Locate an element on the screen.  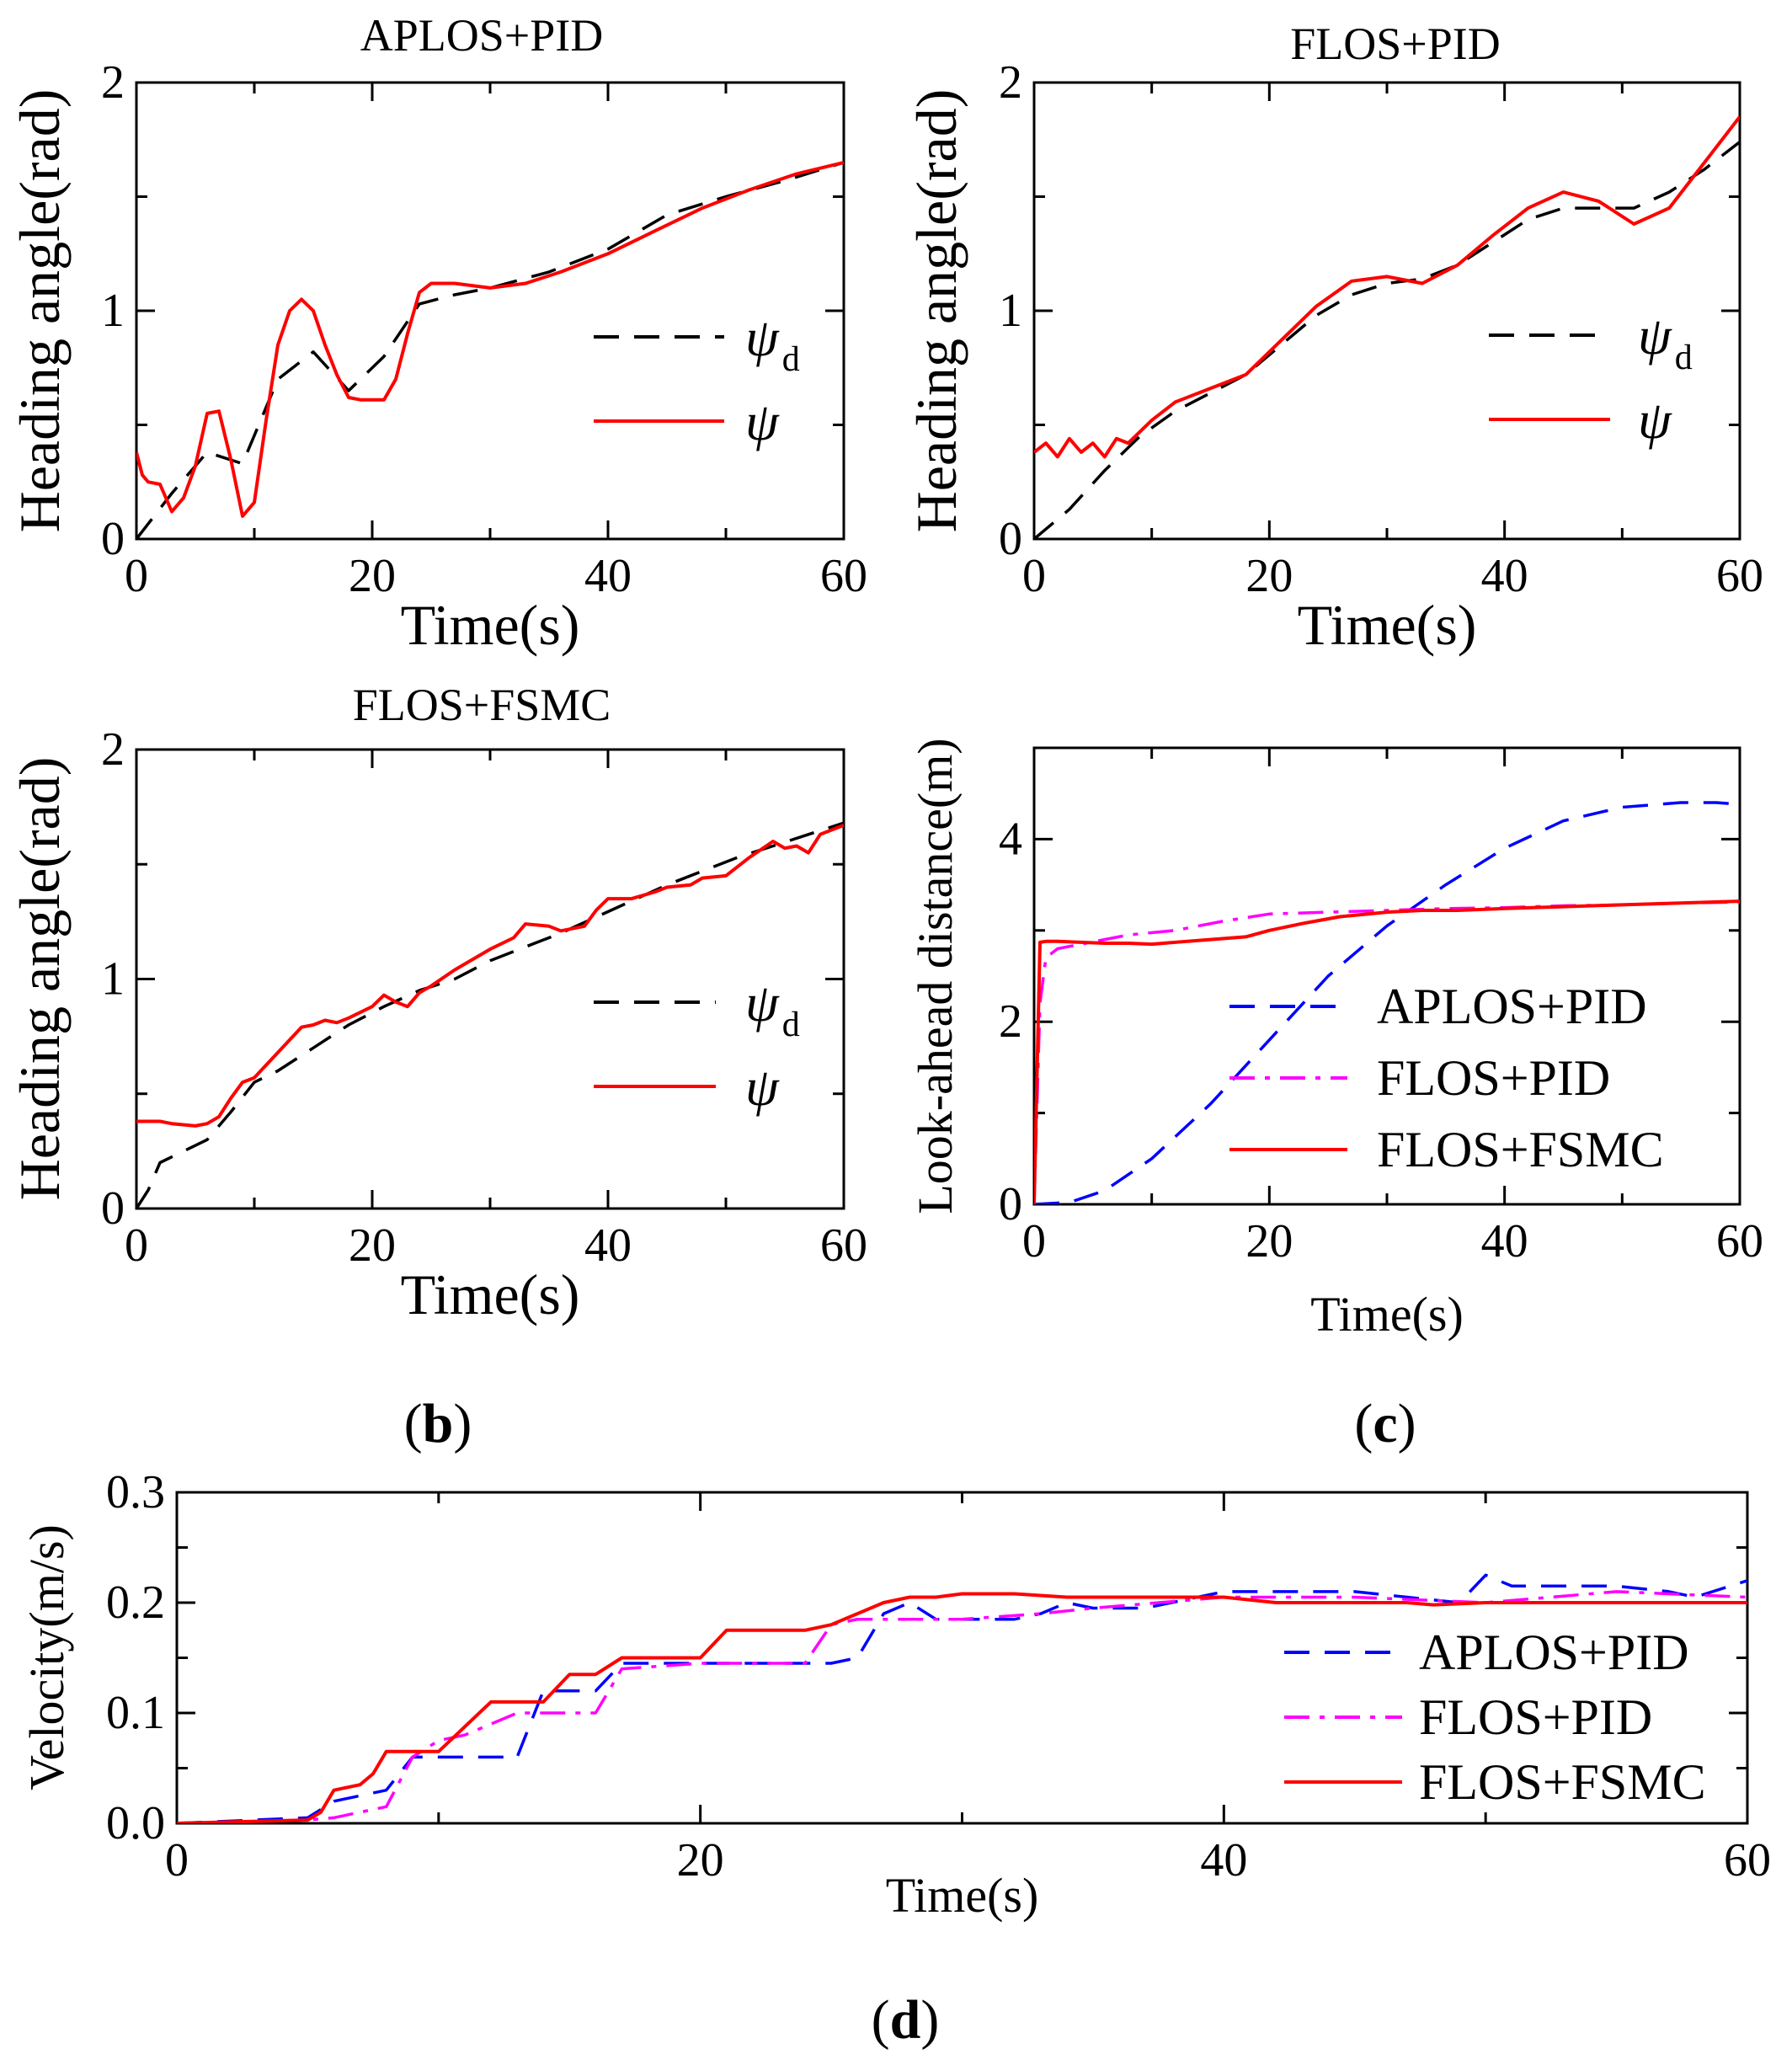
y-axis-label: Look-ahead distance(m) is located at coordinates (935, 976).